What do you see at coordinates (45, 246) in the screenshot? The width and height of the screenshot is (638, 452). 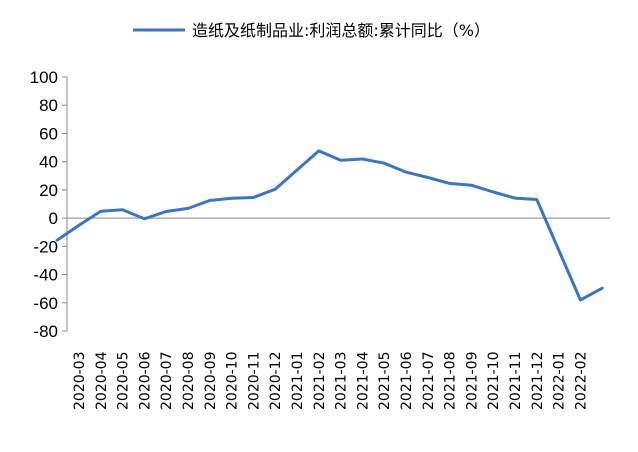 I see `y-tick-label: -20` at bounding box center [45, 246].